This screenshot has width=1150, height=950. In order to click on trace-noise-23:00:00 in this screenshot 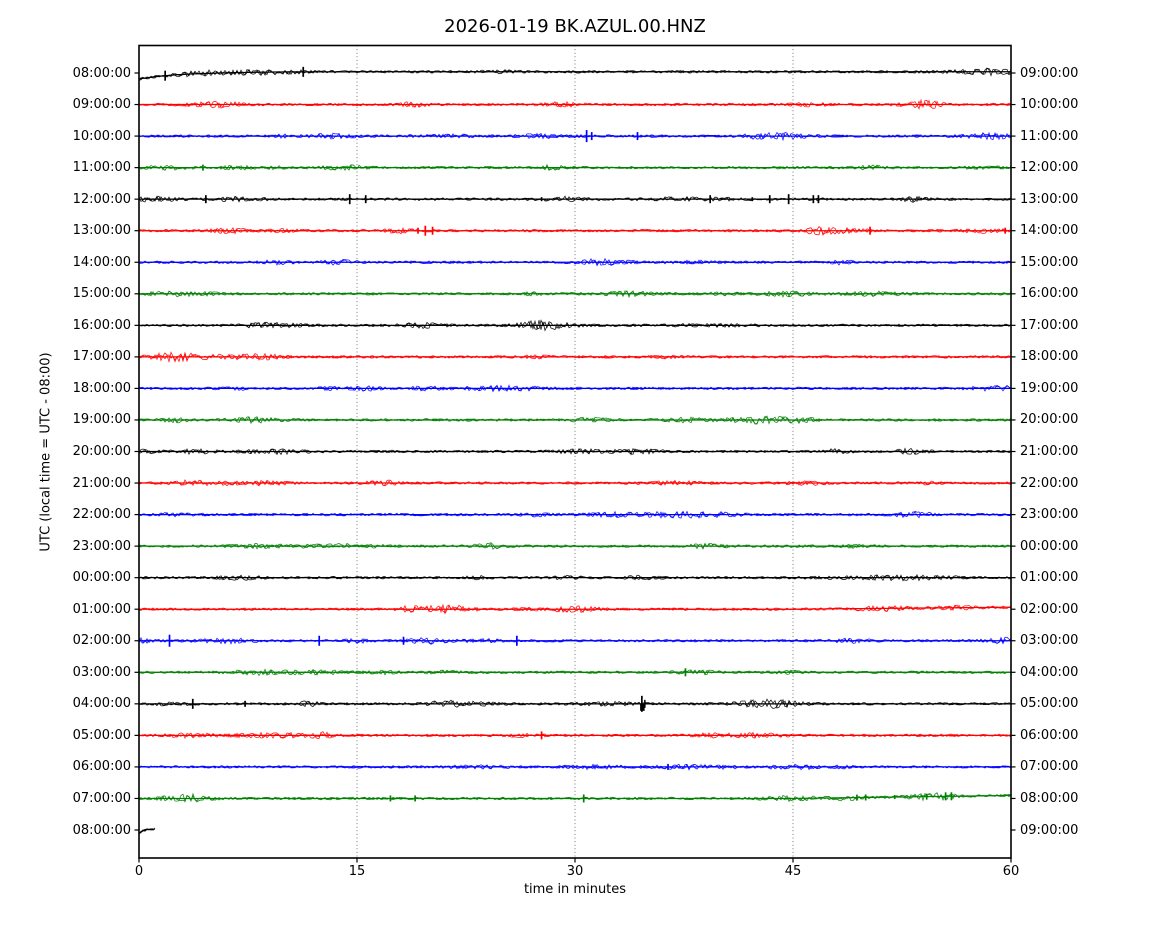, I will do `click(575, 546)`.